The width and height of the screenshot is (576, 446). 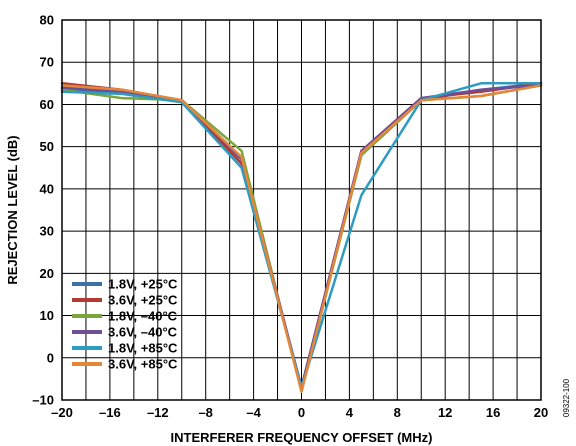 What do you see at coordinates (47, 231) in the screenshot?
I see `y-tick-label: 30` at bounding box center [47, 231].